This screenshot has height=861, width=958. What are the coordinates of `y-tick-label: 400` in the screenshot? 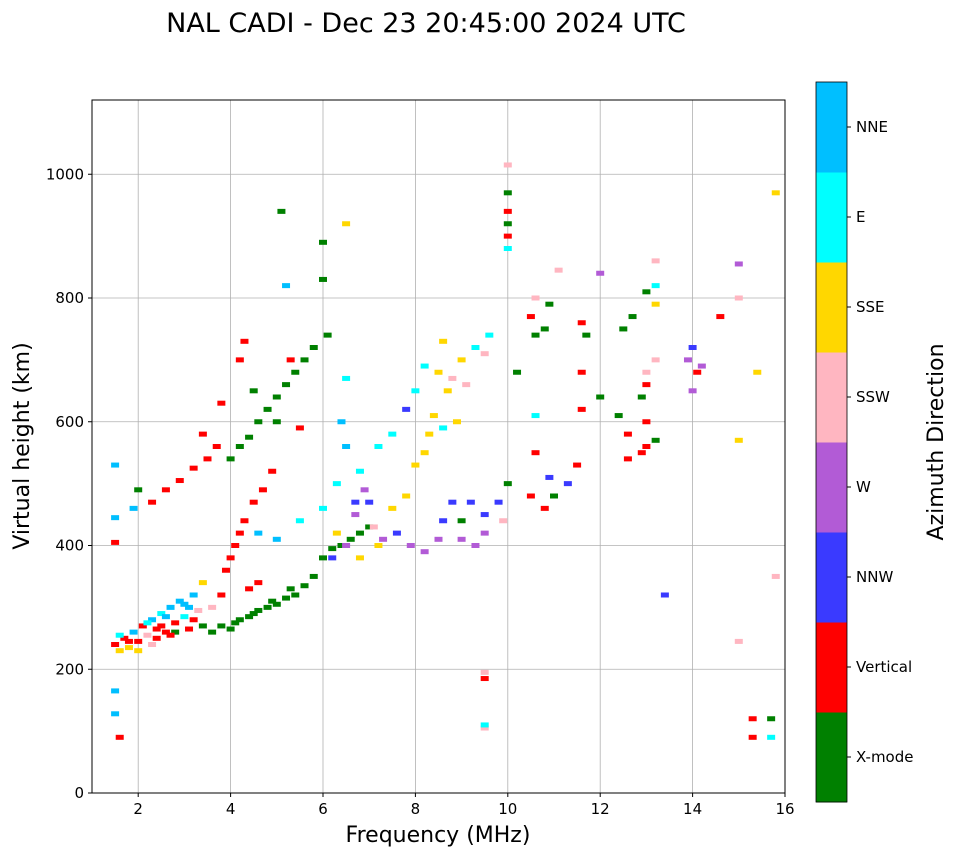 It's located at (69, 546).